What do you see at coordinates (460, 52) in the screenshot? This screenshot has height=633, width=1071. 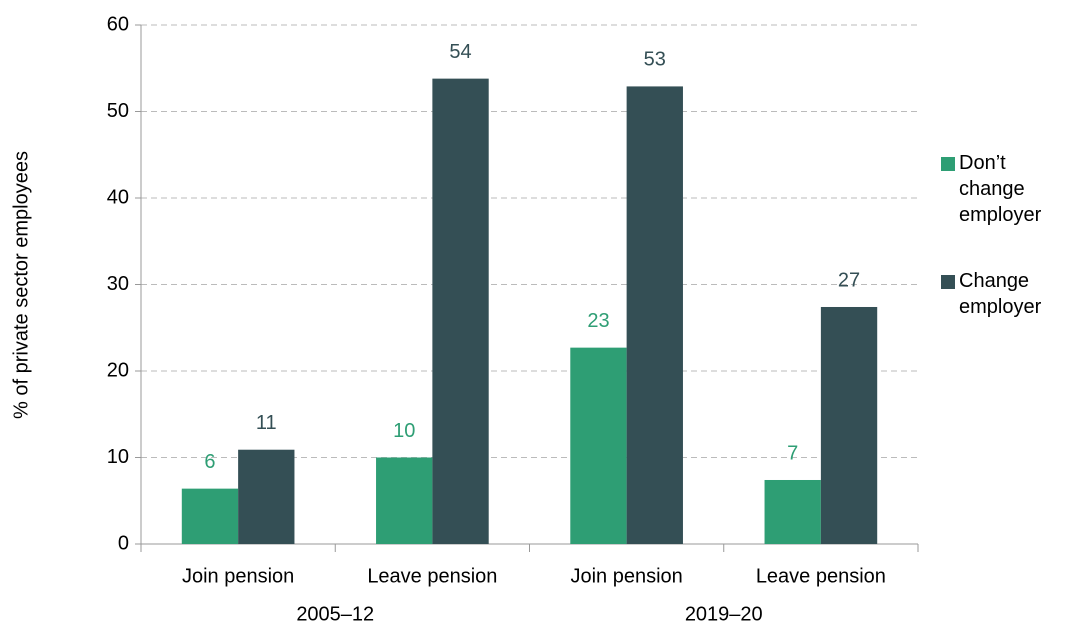 I see `value-label: 54` at bounding box center [460, 52].